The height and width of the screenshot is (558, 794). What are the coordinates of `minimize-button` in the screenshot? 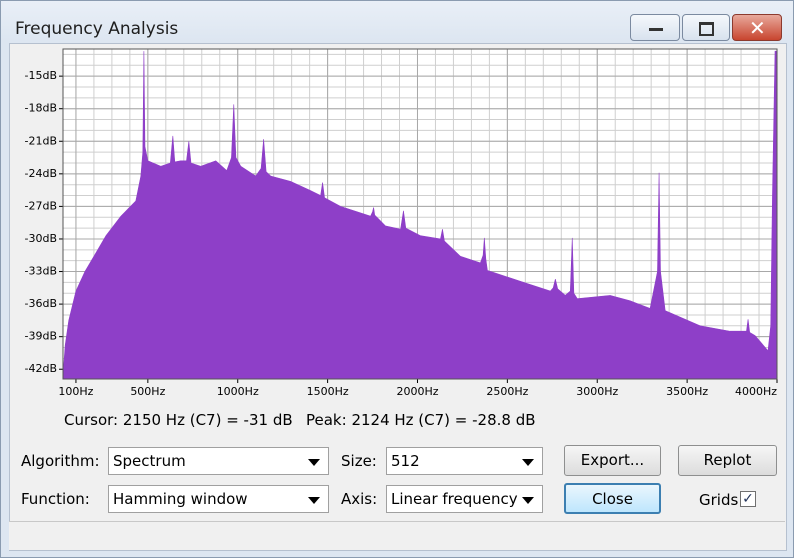 It's located at (655, 27).